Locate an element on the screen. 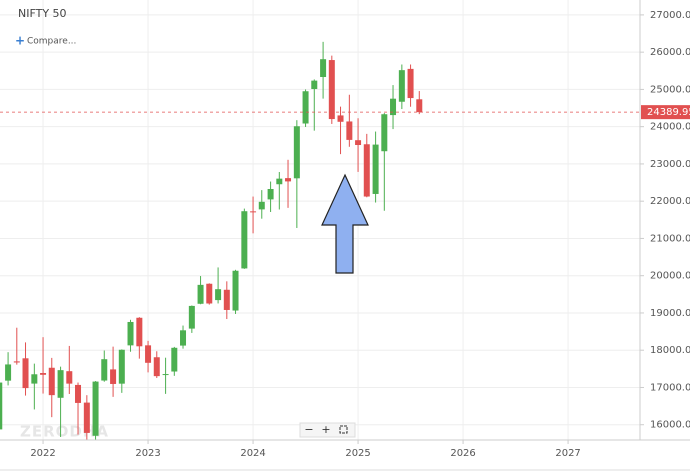 This screenshot has height=475, width=690. last-price-label: 24389.95 is located at coordinates (668, 112).